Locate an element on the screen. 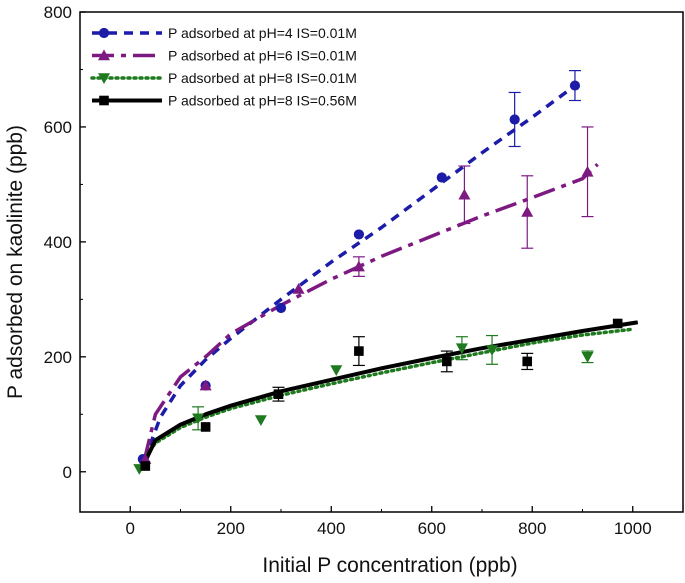 This screenshot has height=583, width=685. legend-item: P adsorbed at pH=8 IS=0.01M is located at coordinates (223, 78).